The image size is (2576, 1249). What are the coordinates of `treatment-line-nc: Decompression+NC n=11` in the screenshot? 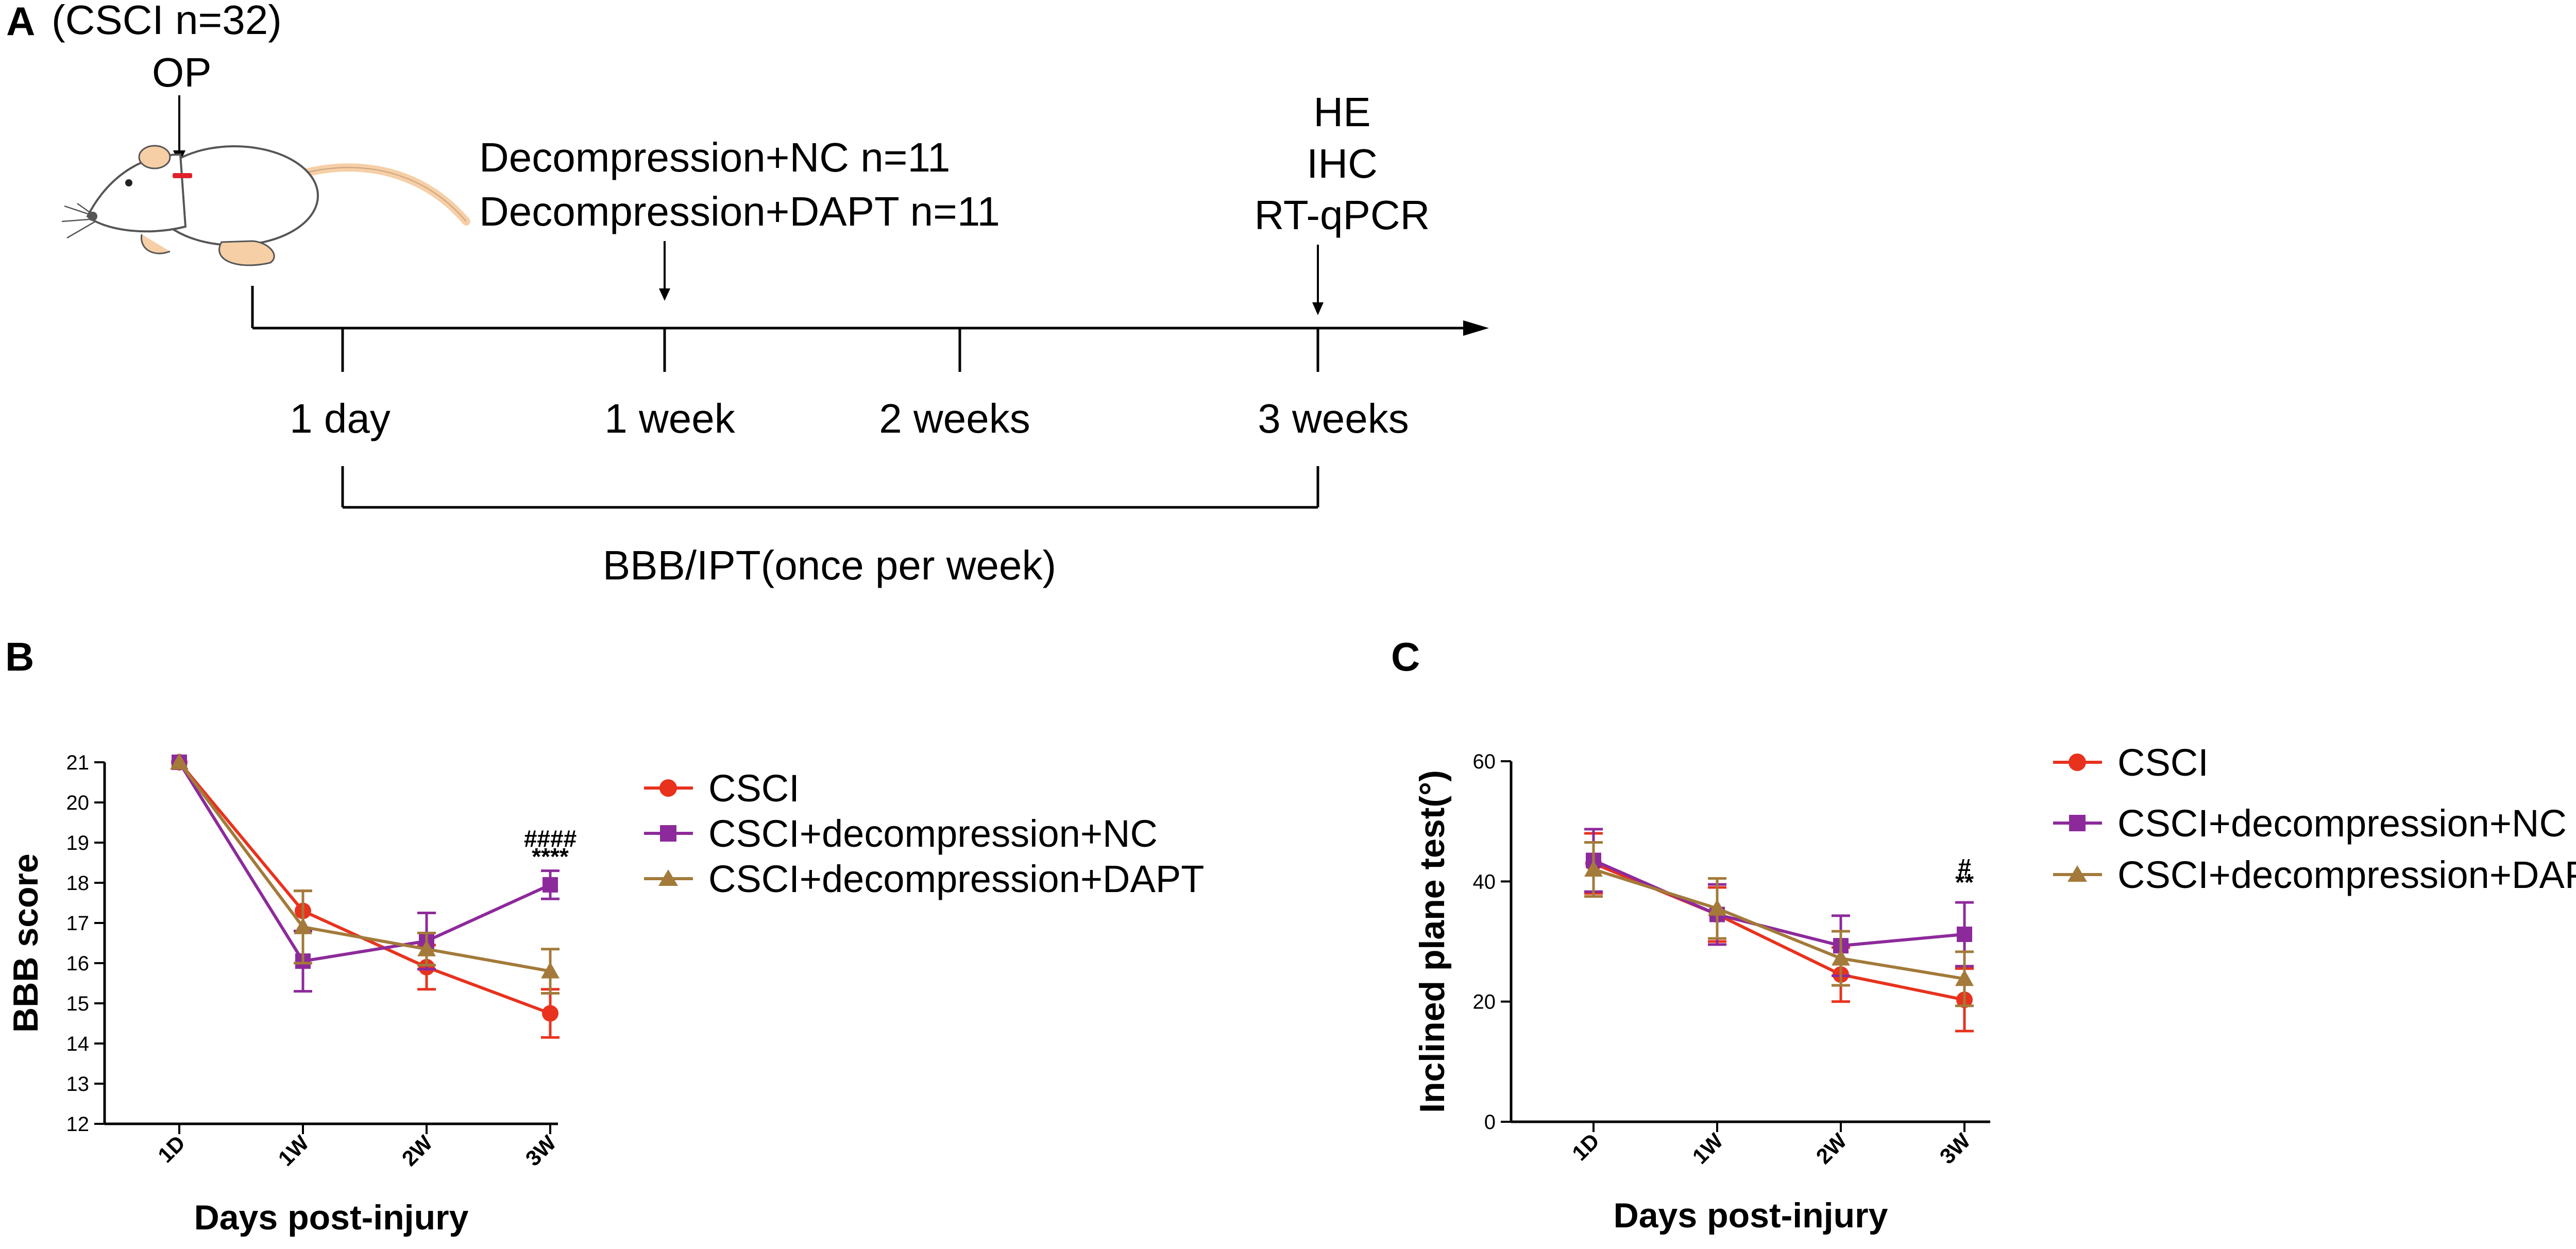 It's located at (715, 157).